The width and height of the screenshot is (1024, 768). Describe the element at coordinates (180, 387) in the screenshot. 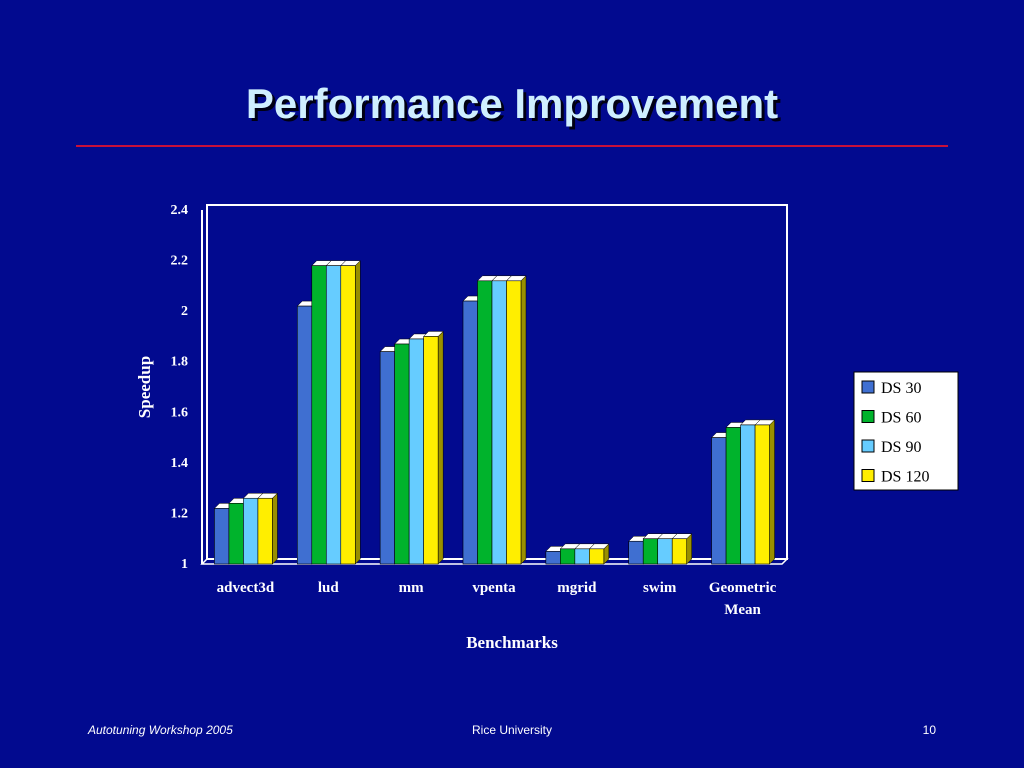

I see `y-axis-ticks: 1 1.2 1.4 1.6 1.8 2 2.2 2.4` at that location.